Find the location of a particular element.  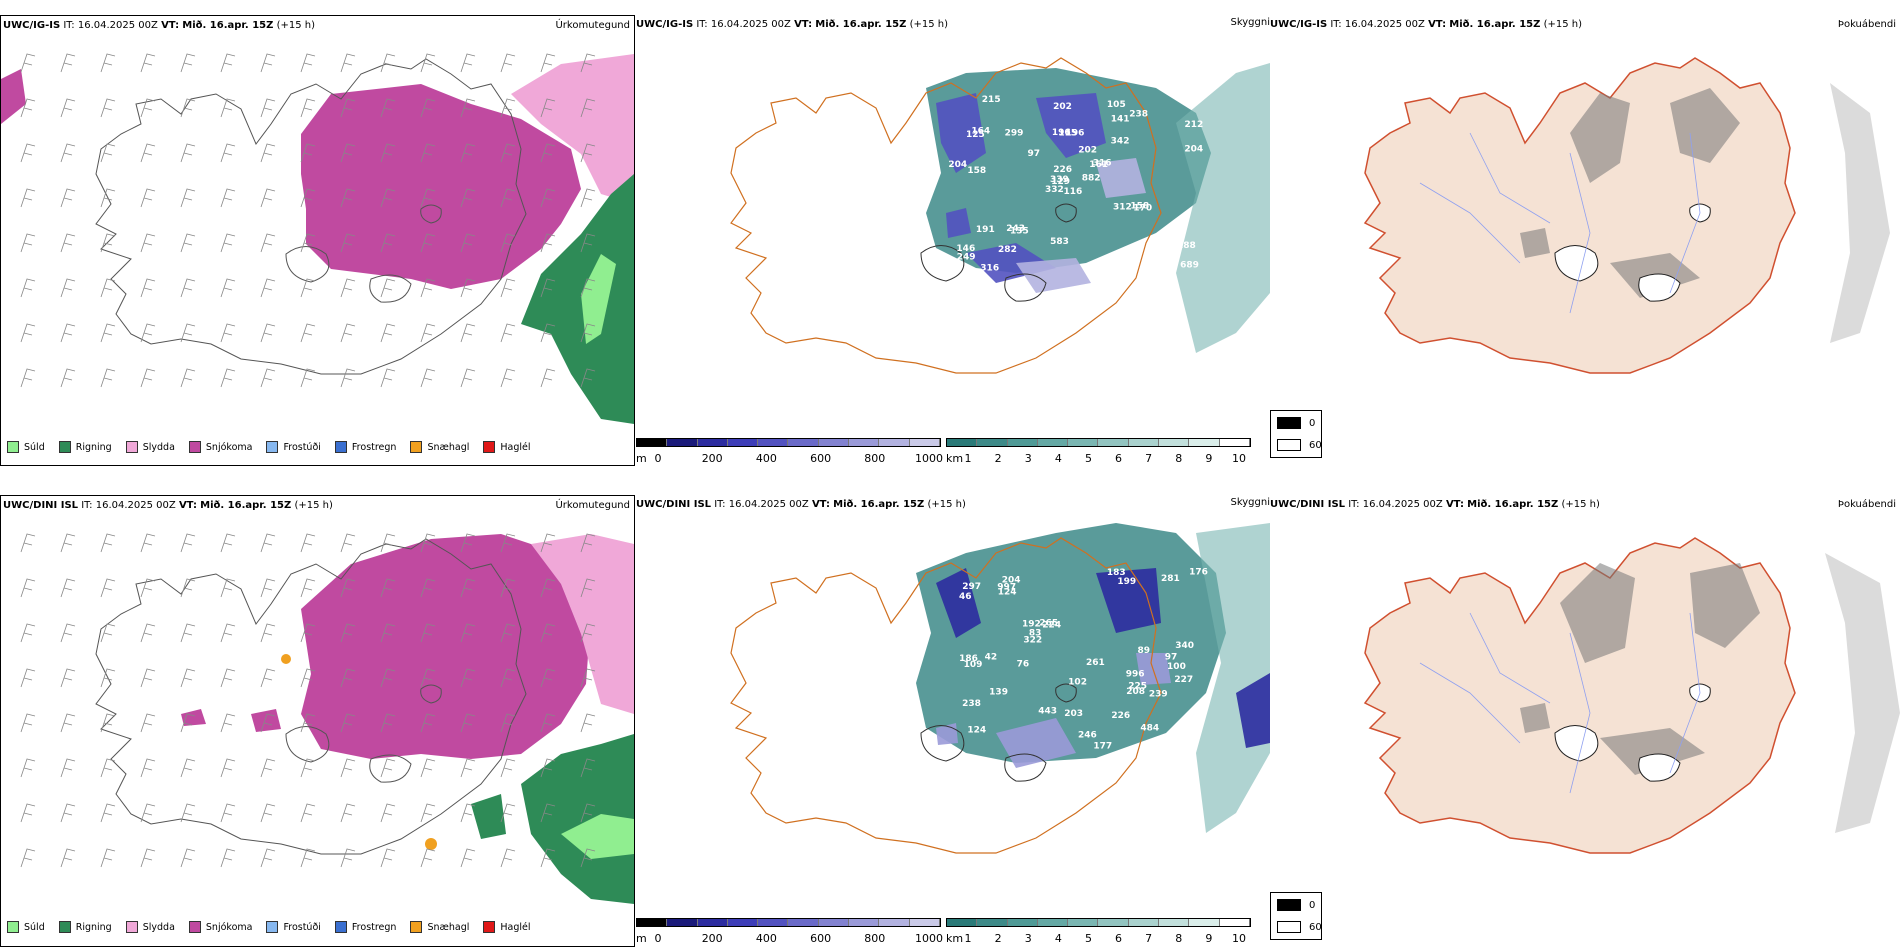

cloudbase-label: 339 is located at coordinates (1059, 180).